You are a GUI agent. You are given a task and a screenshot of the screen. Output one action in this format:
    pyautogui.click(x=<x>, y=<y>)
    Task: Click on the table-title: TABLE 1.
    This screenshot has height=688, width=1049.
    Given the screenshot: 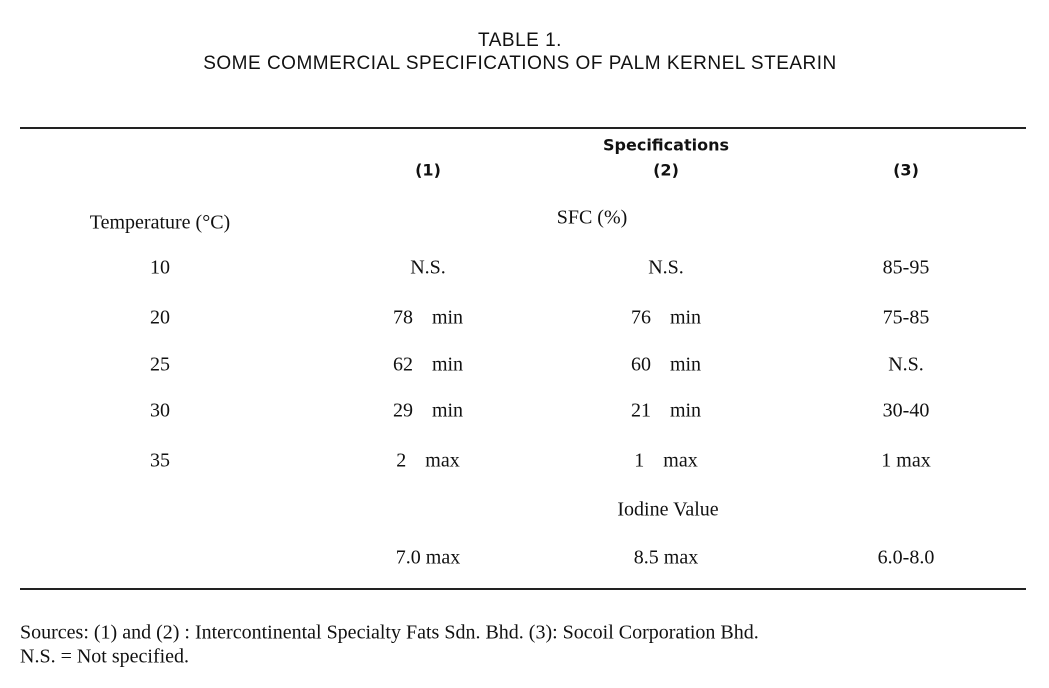 What is the action you would take?
    pyautogui.click(x=520, y=40)
    